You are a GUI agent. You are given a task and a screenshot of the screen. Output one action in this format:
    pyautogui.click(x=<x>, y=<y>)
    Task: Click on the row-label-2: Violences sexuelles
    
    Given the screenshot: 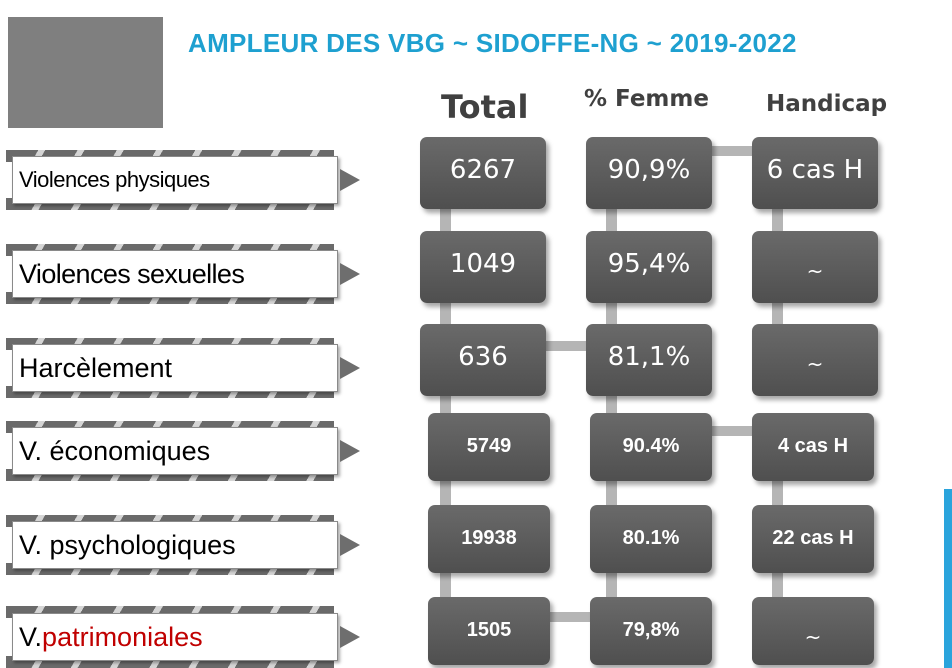 What is the action you would take?
    pyautogui.click(x=186, y=274)
    